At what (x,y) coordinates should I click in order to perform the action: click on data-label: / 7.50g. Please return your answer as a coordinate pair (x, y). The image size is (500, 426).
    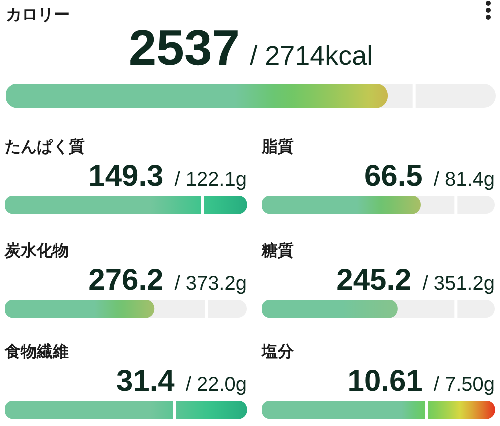
    Looking at the image, I should click on (464, 385).